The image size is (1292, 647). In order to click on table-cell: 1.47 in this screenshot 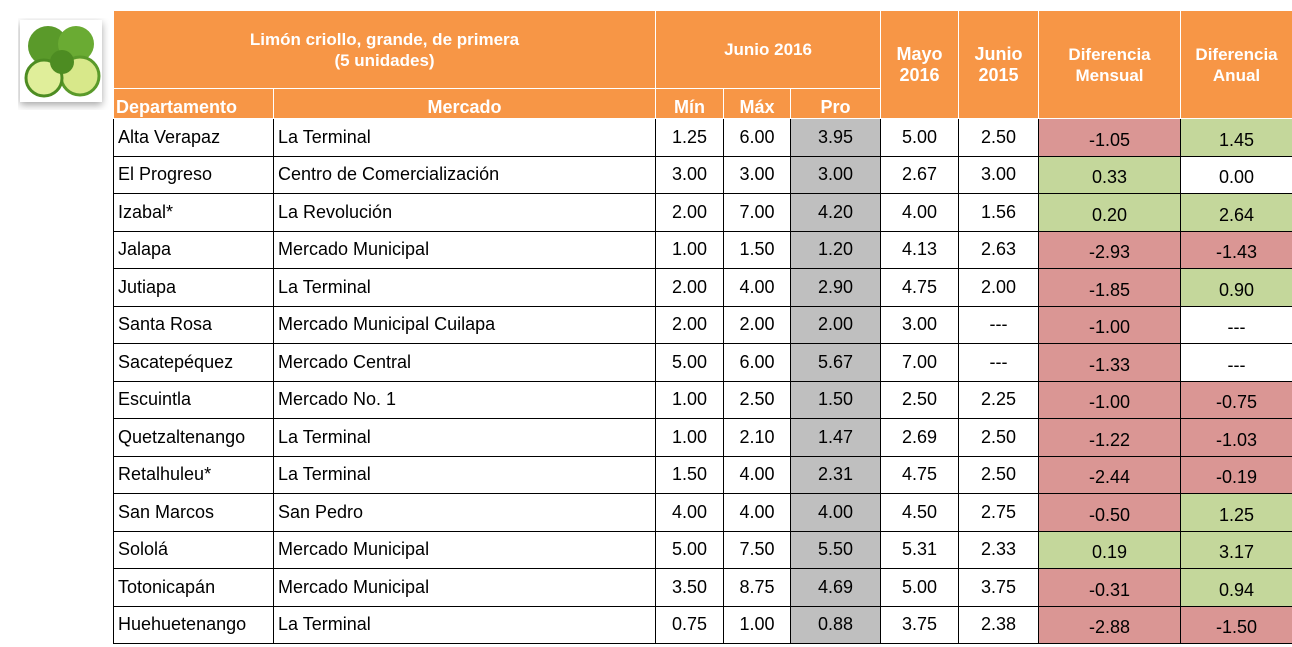, I will do `click(836, 437)`.